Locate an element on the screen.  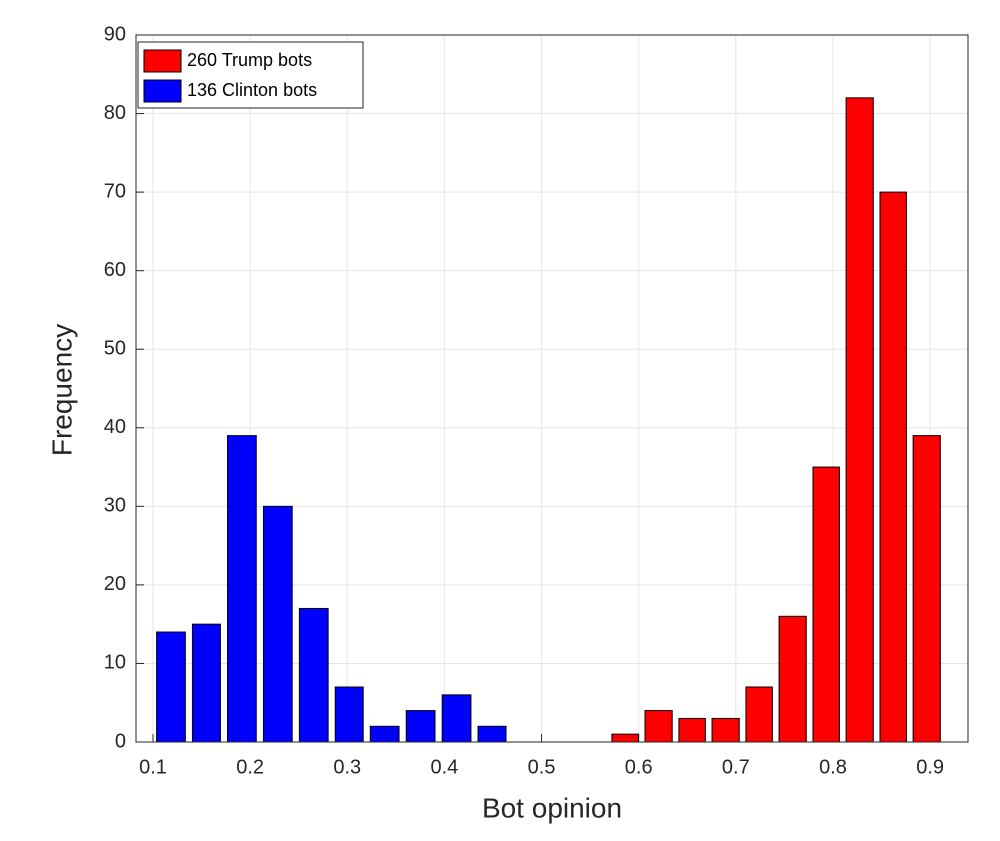
y-tick-label: 60 is located at coordinates (115, 270).